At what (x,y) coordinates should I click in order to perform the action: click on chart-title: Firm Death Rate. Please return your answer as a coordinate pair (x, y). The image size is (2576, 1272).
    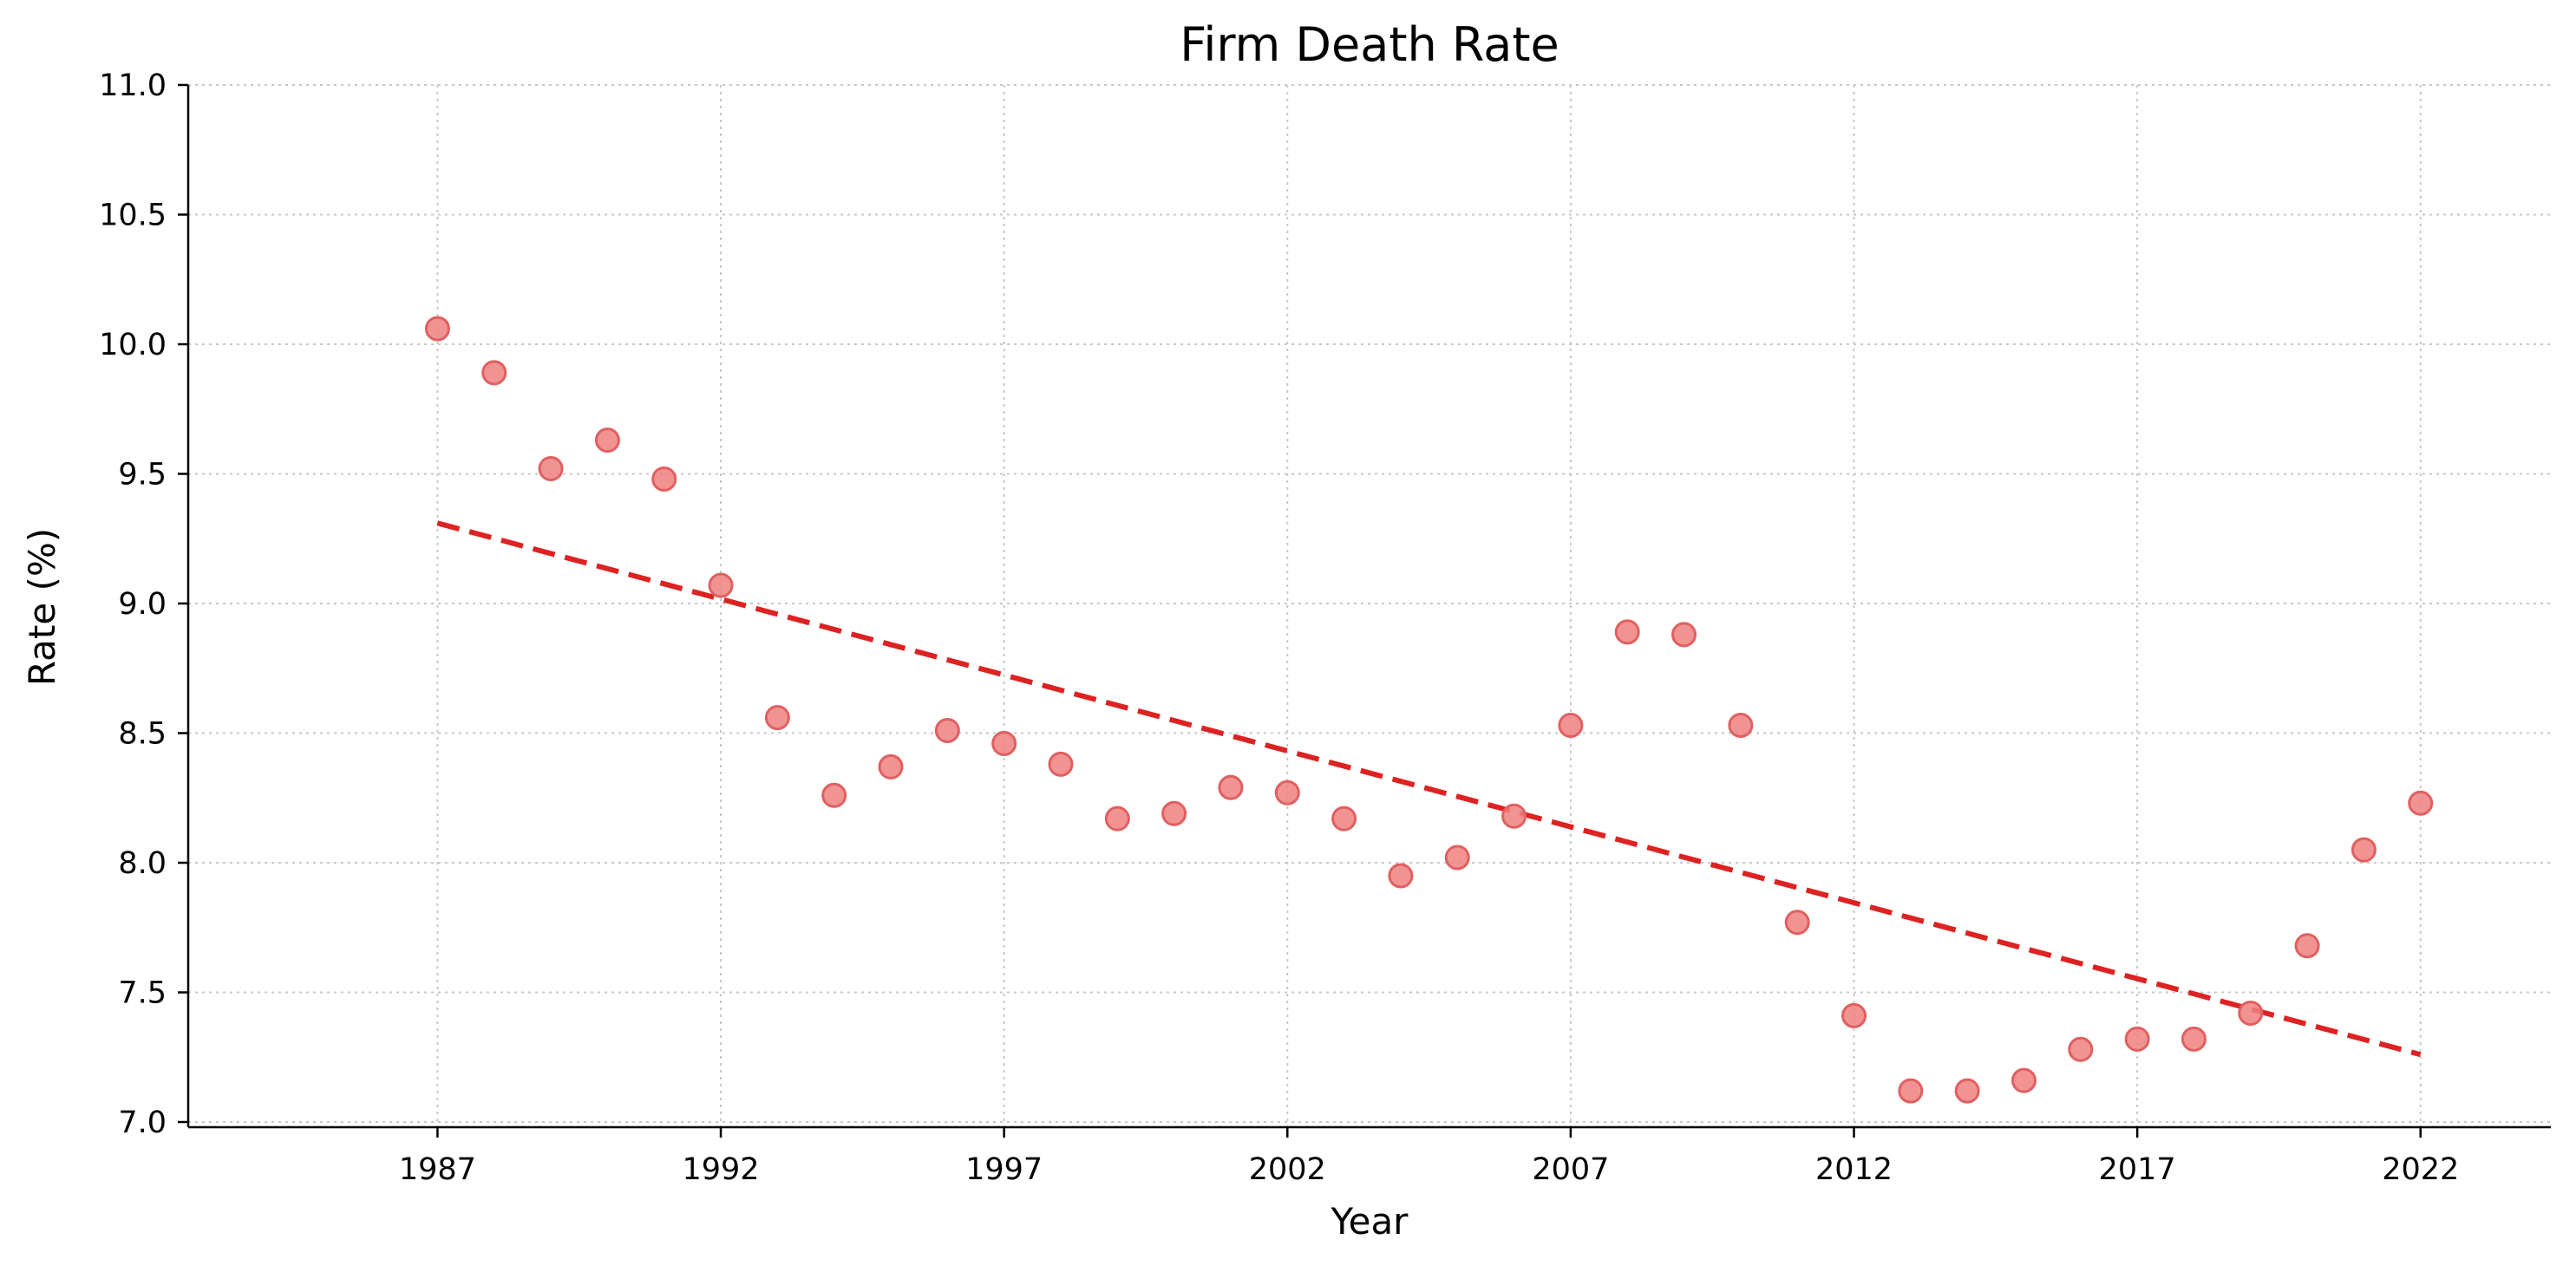
    Looking at the image, I should click on (1369, 44).